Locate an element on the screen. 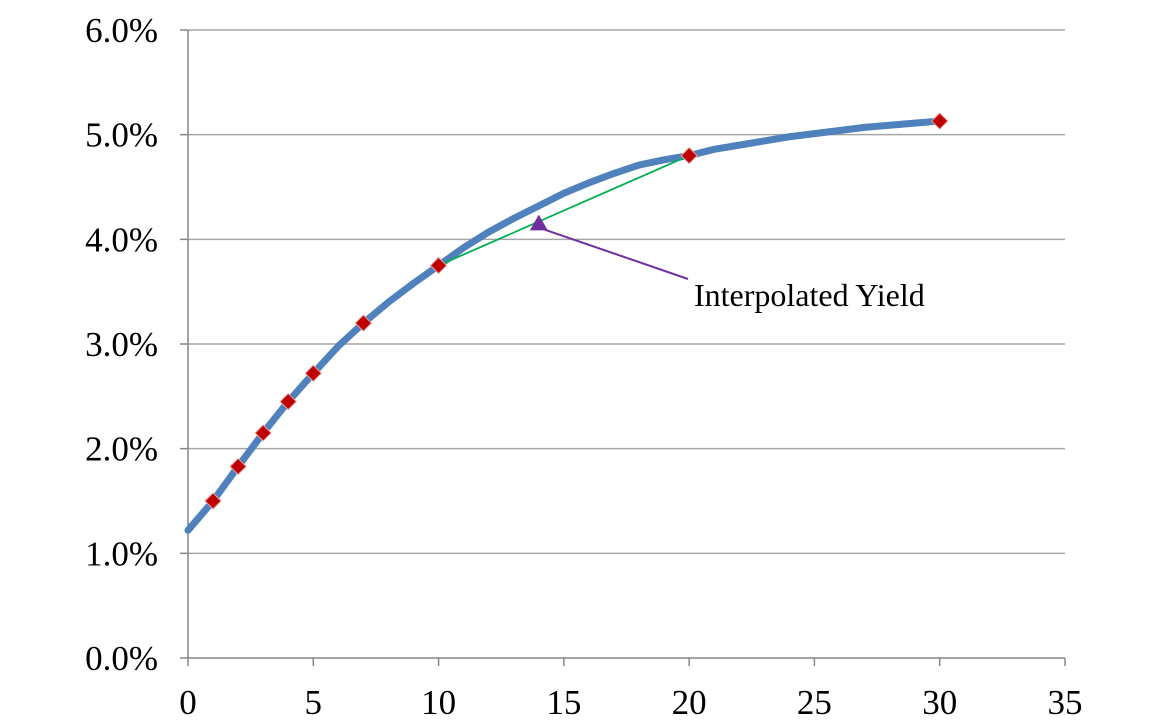 Image resolution: width=1158 pixels, height=727 pixels. x-tick-label: 15 is located at coordinates (563, 702).